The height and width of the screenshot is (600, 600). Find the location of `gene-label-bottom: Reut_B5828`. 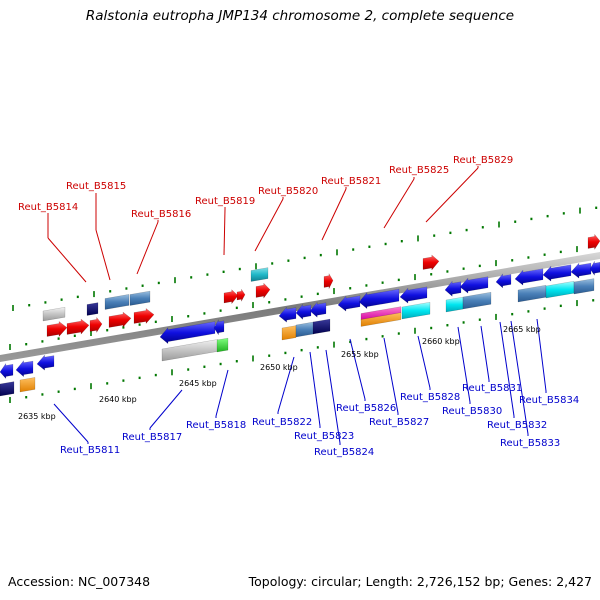

gene-label-bottom: Reut_B5828 is located at coordinates (430, 397).